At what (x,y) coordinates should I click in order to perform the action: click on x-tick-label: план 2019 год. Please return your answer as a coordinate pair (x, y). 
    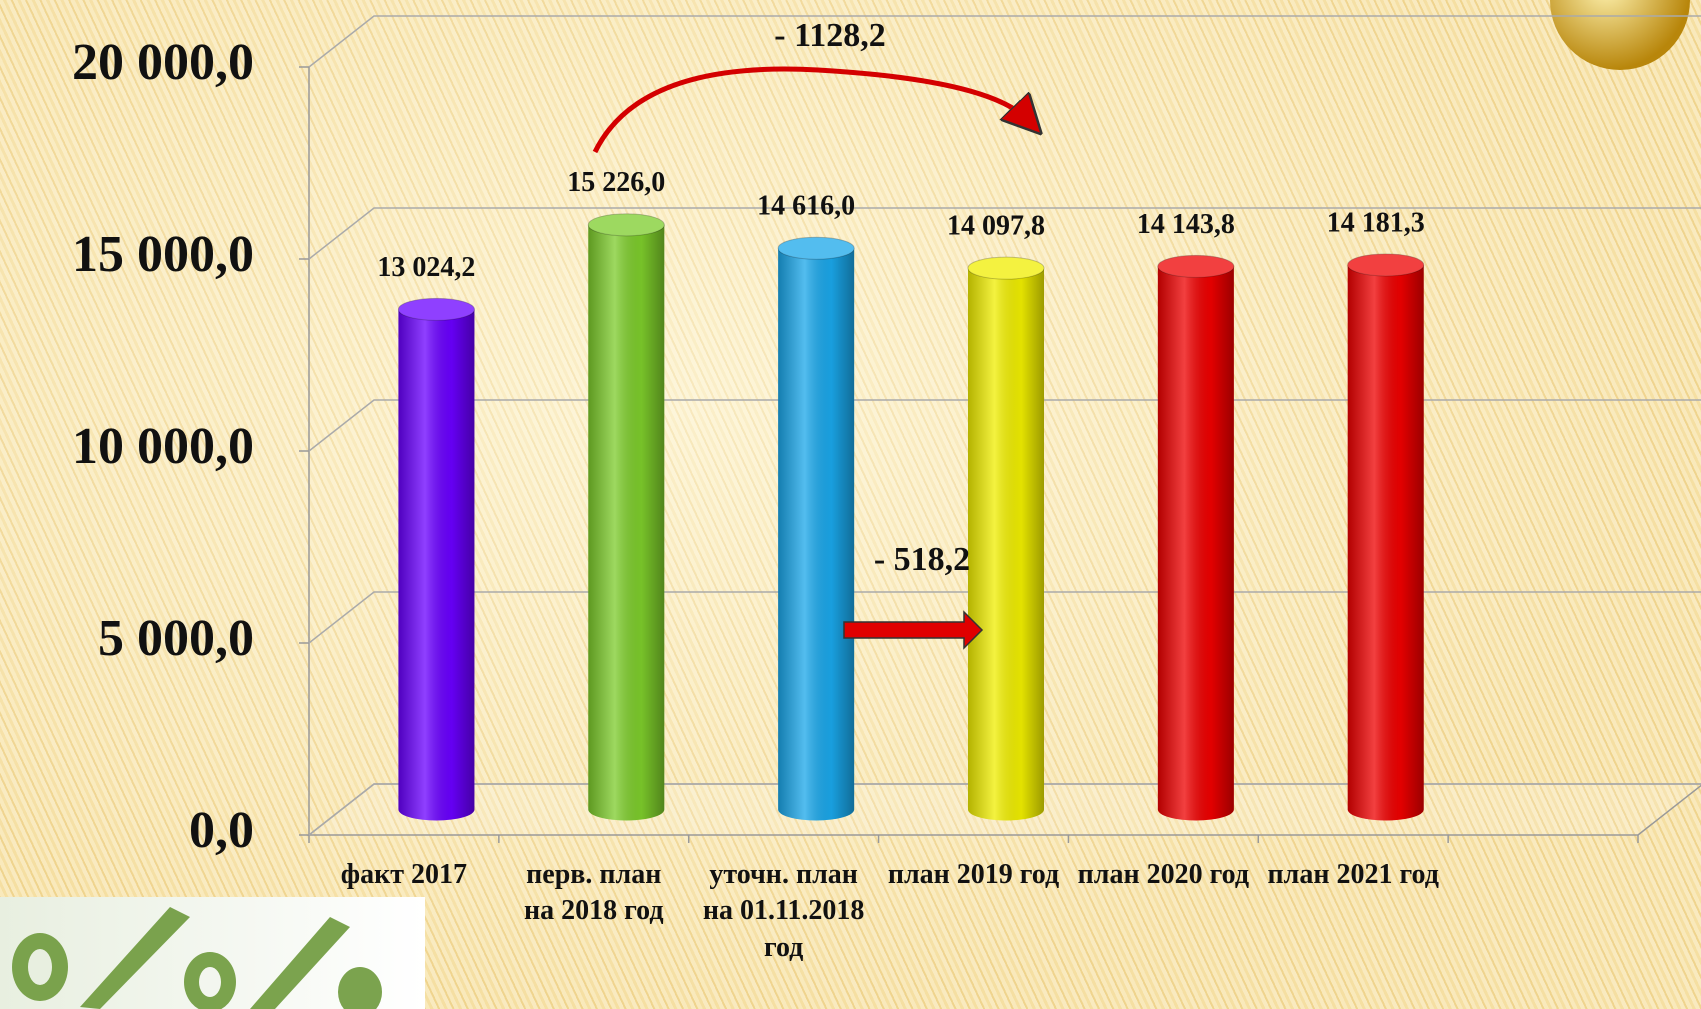
    Looking at the image, I should click on (973, 874).